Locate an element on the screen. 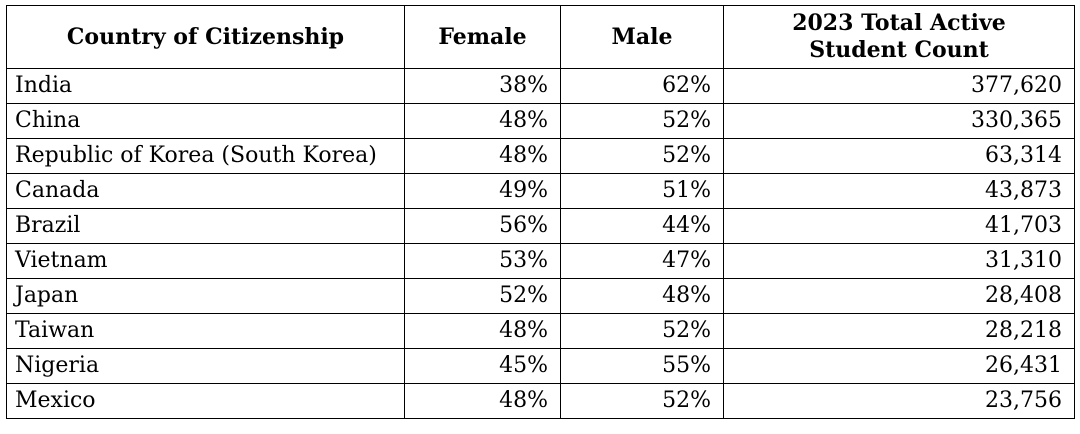 The width and height of the screenshot is (1080, 434). cell-female: 53% is located at coordinates (482, 261).